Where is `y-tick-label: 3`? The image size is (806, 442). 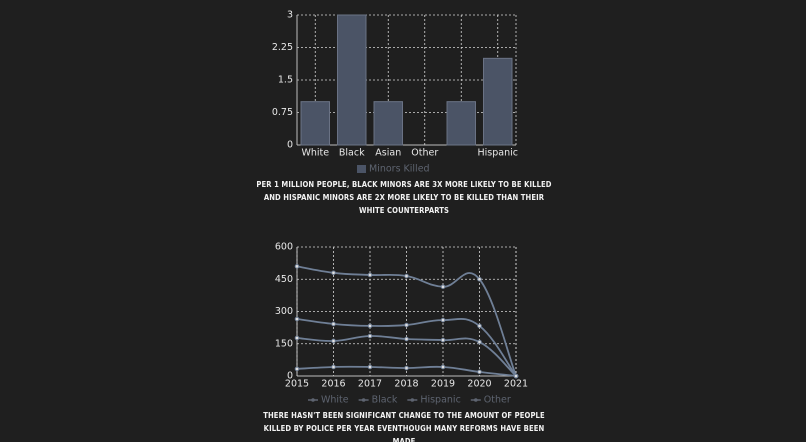 y-tick-label: 3 is located at coordinates (290, 15).